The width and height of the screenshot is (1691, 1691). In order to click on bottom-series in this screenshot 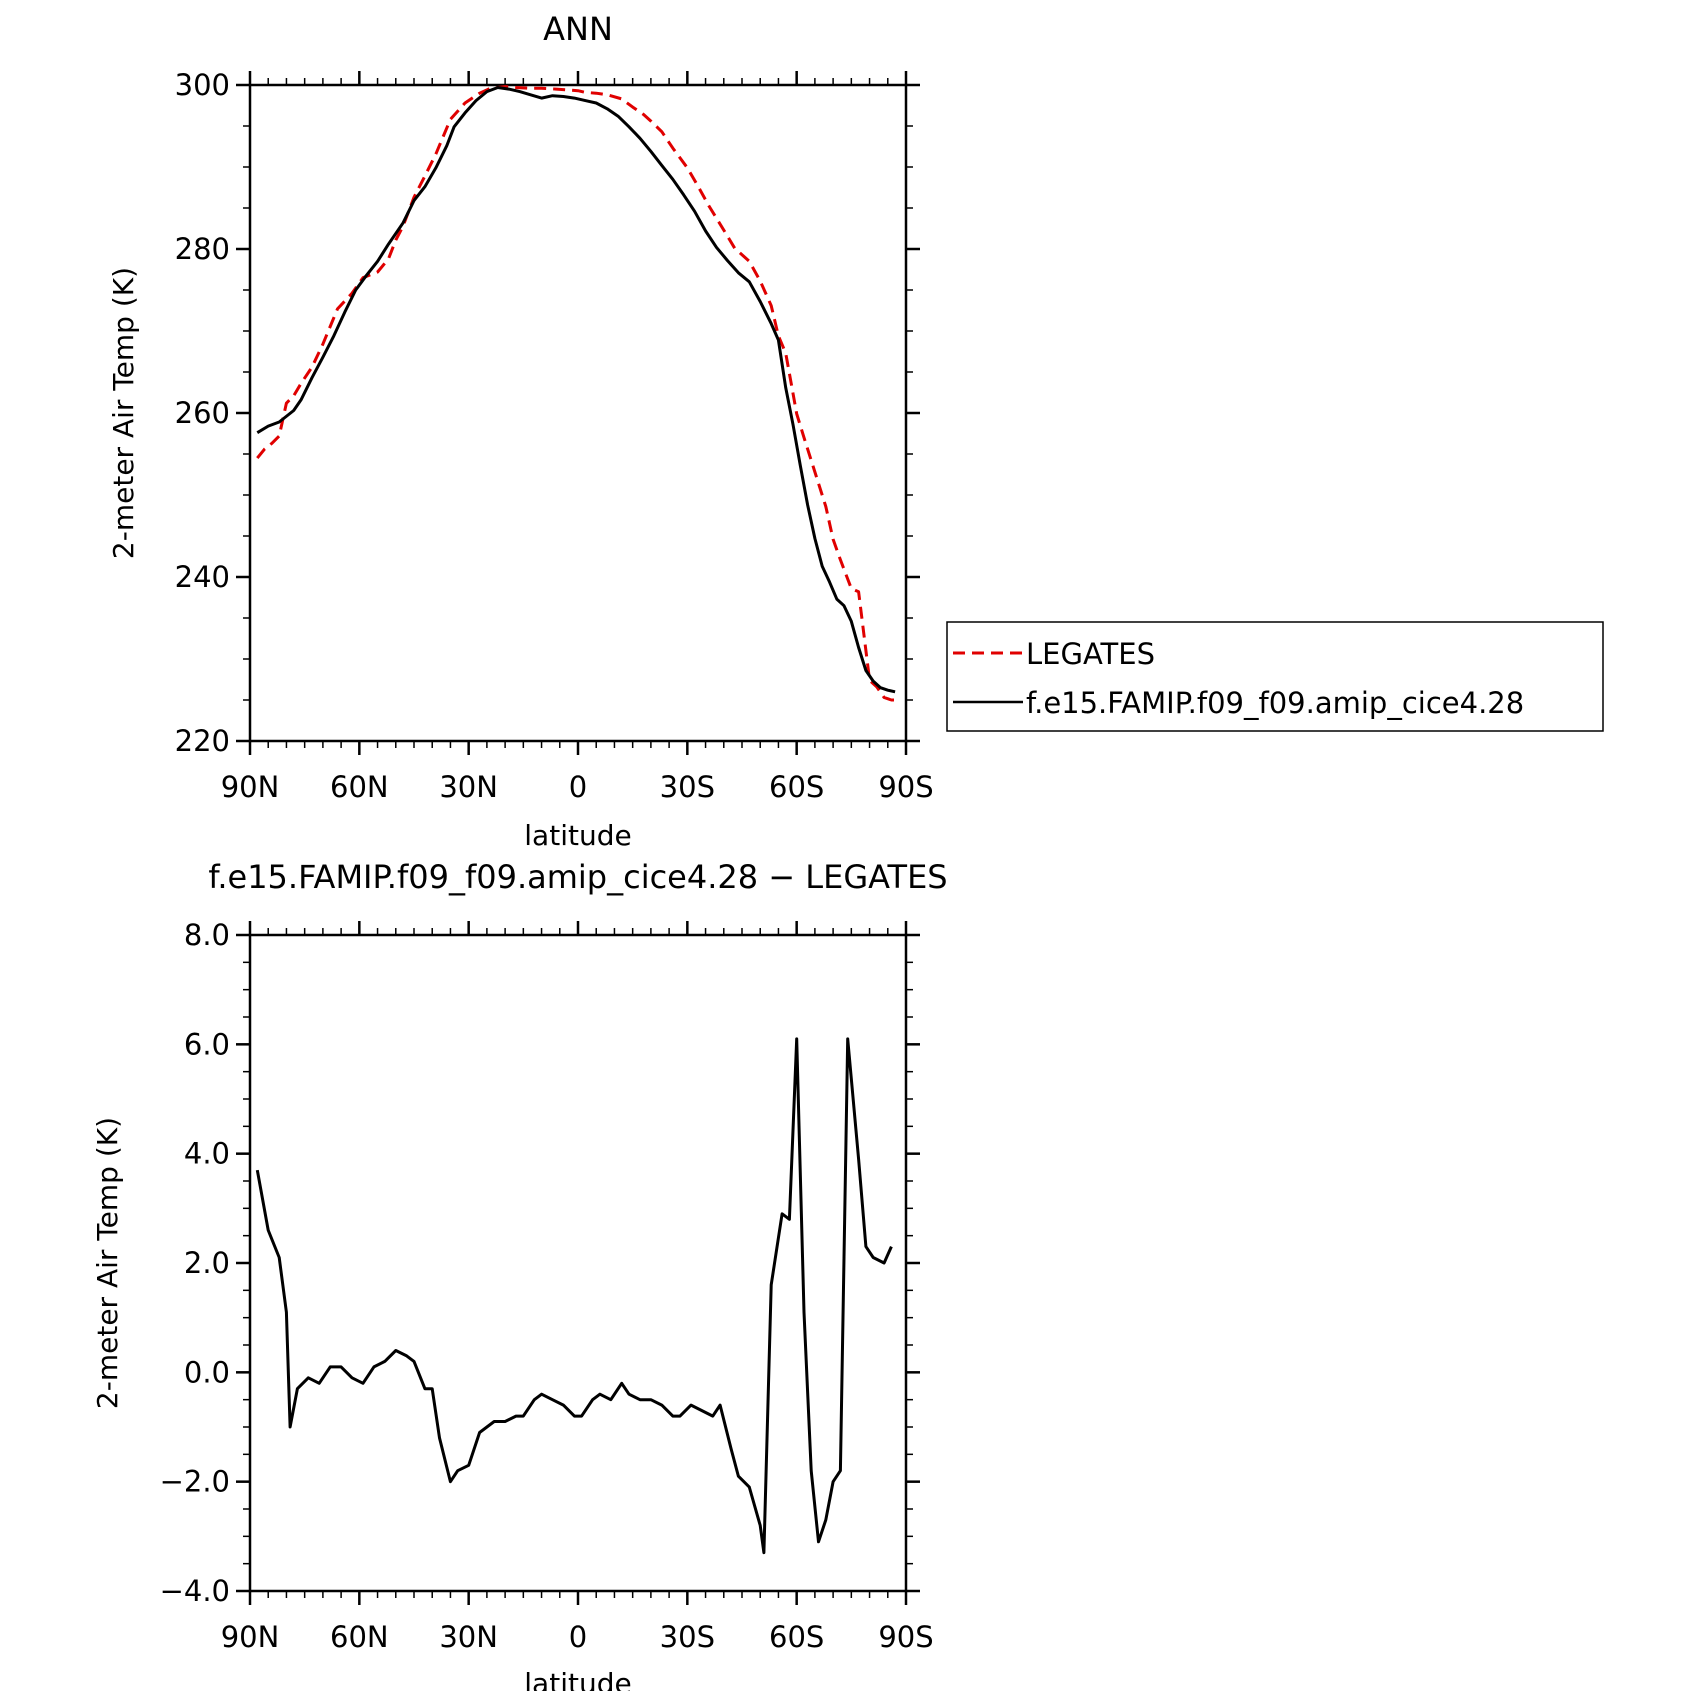, I will do `click(574, 1296)`.